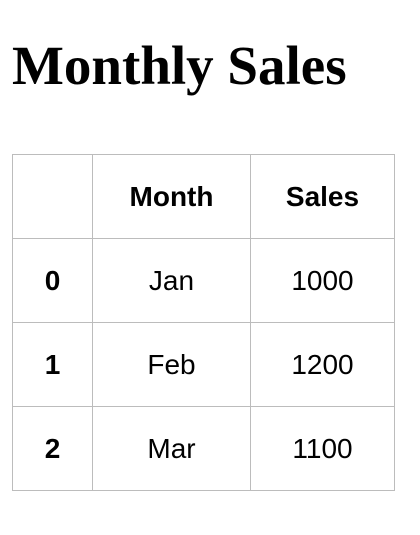  Describe the element at coordinates (322, 196) in the screenshot. I see `header-sales: Sales` at that location.